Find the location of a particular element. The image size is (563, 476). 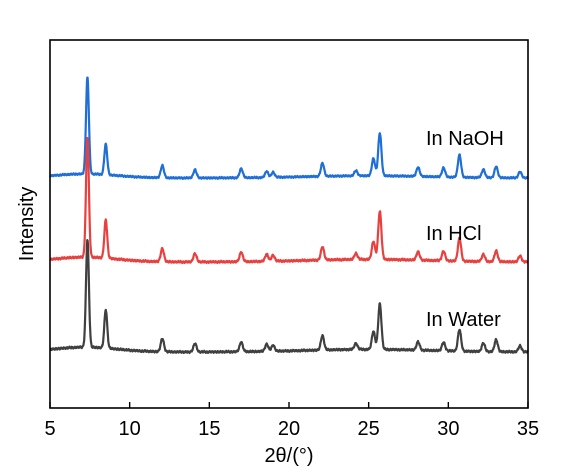

x-tick-label: 5 is located at coordinates (49, 429).